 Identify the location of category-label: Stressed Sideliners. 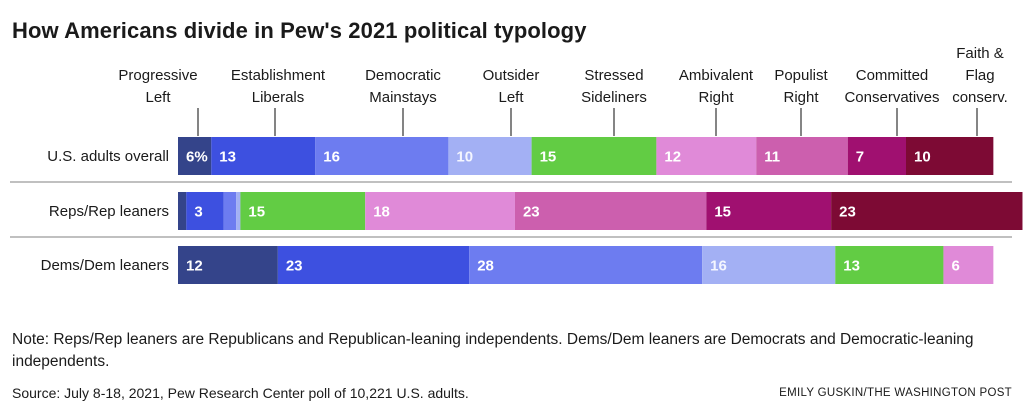
(614, 101).